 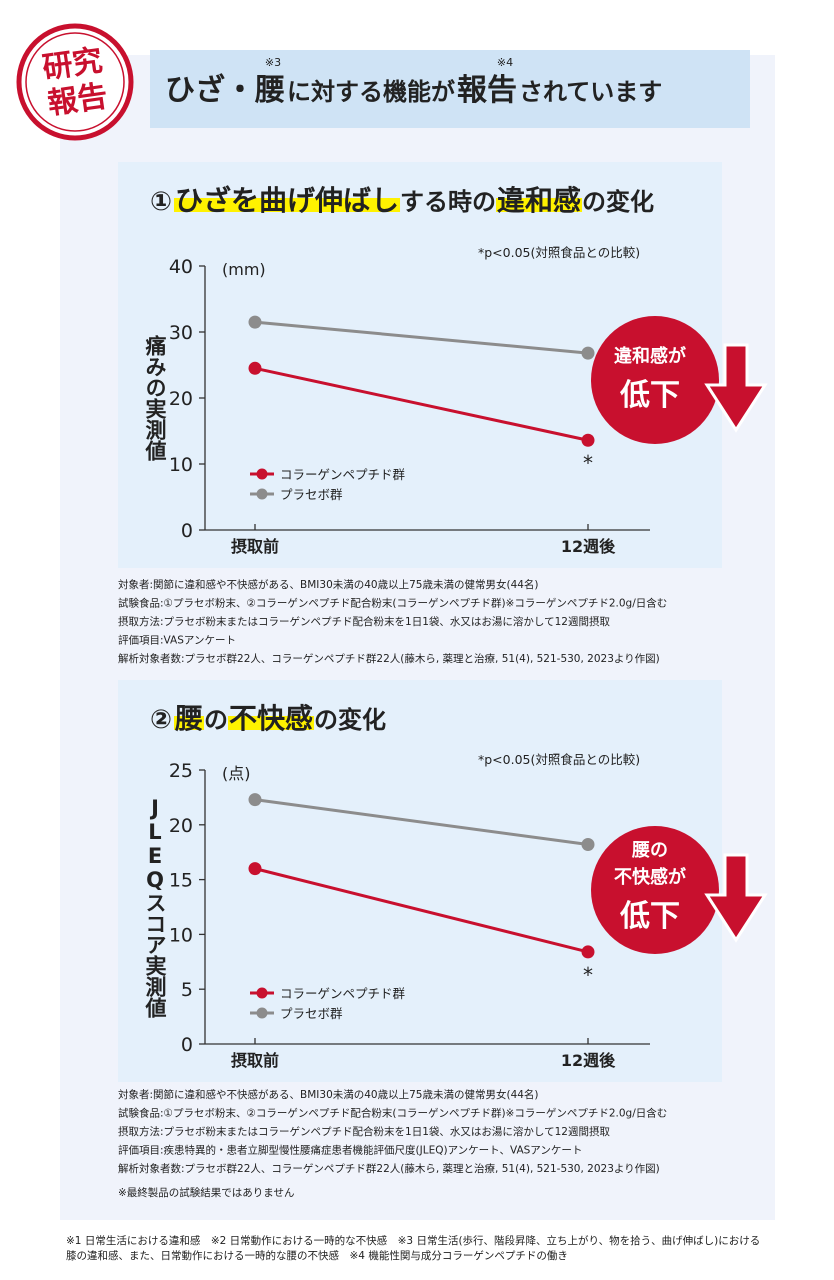 I want to click on chart-title: 不快感, so click(x=271, y=718).